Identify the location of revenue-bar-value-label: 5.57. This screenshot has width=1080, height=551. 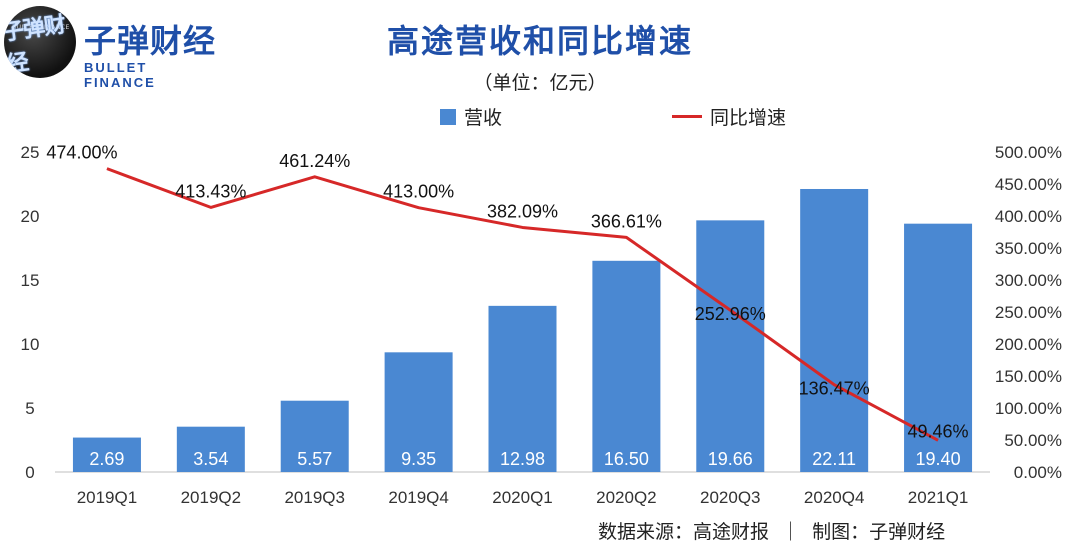
(314, 459).